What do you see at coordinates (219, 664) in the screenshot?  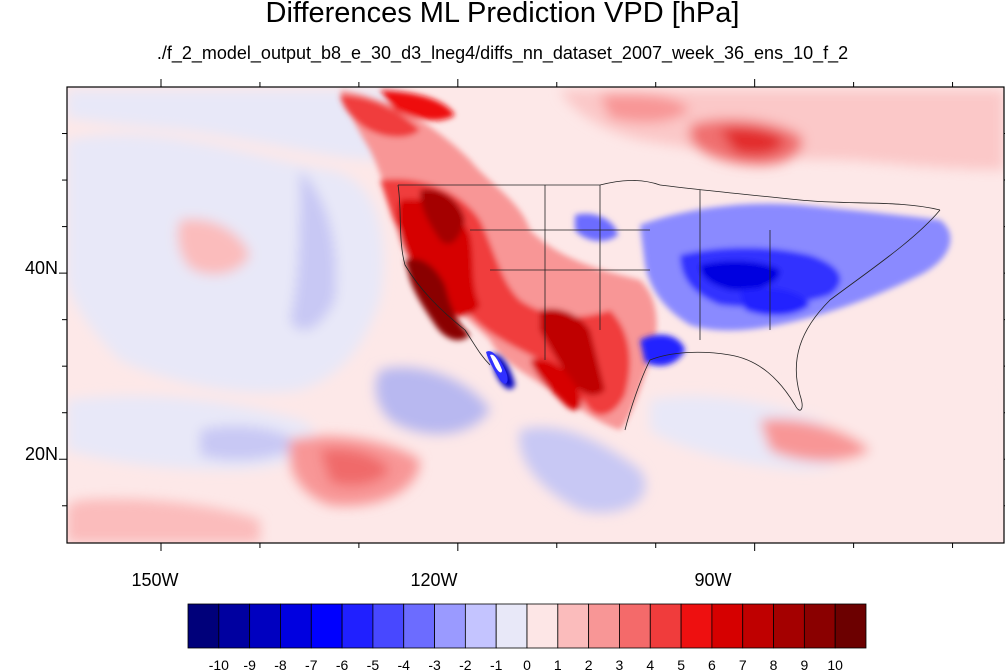 I see `colorbar-label: -10` at bounding box center [219, 664].